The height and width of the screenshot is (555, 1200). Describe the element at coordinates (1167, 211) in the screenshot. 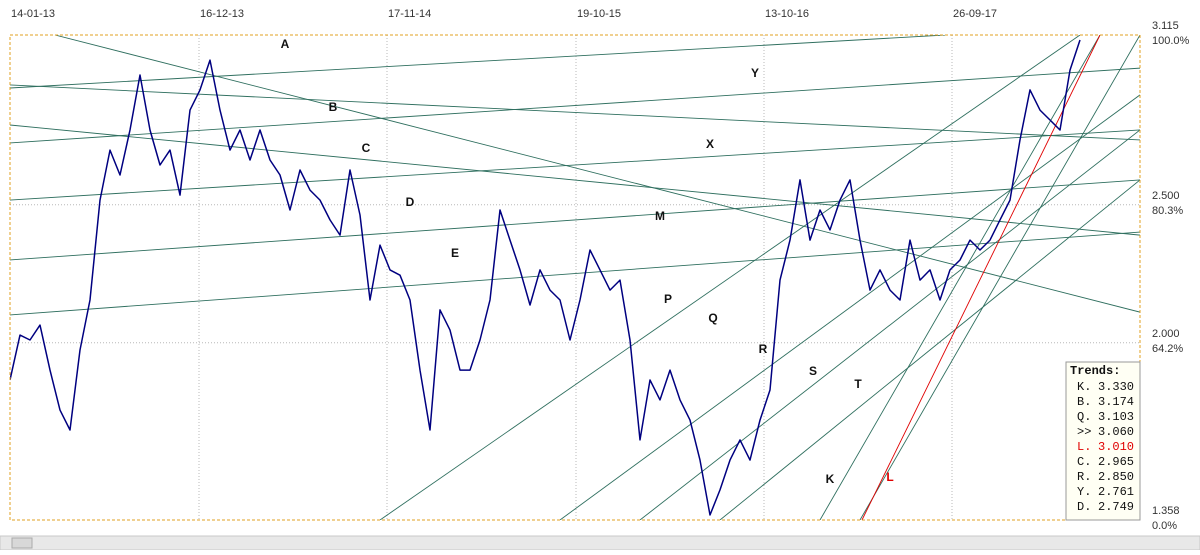

I see `pct-tick-label: 80.3%` at that location.